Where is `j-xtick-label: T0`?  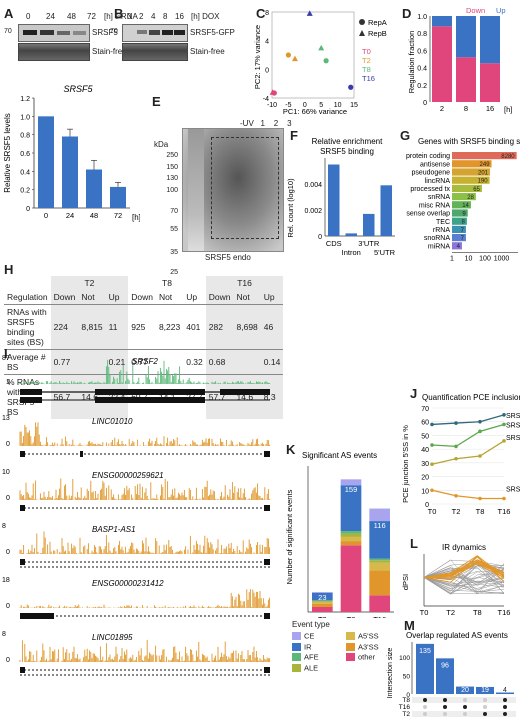 j-xtick-label: T0 is located at coordinates (432, 511).